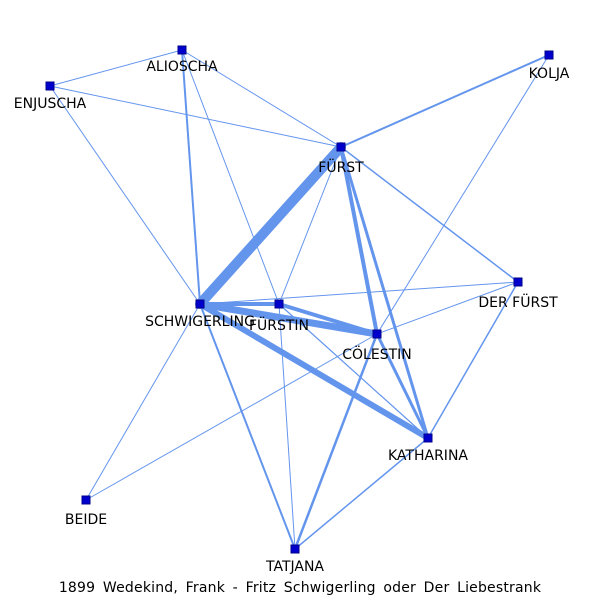 The width and height of the screenshot is (600, 600). I want to click on node-label-katharina: KATHARINA, so click(428, 456).